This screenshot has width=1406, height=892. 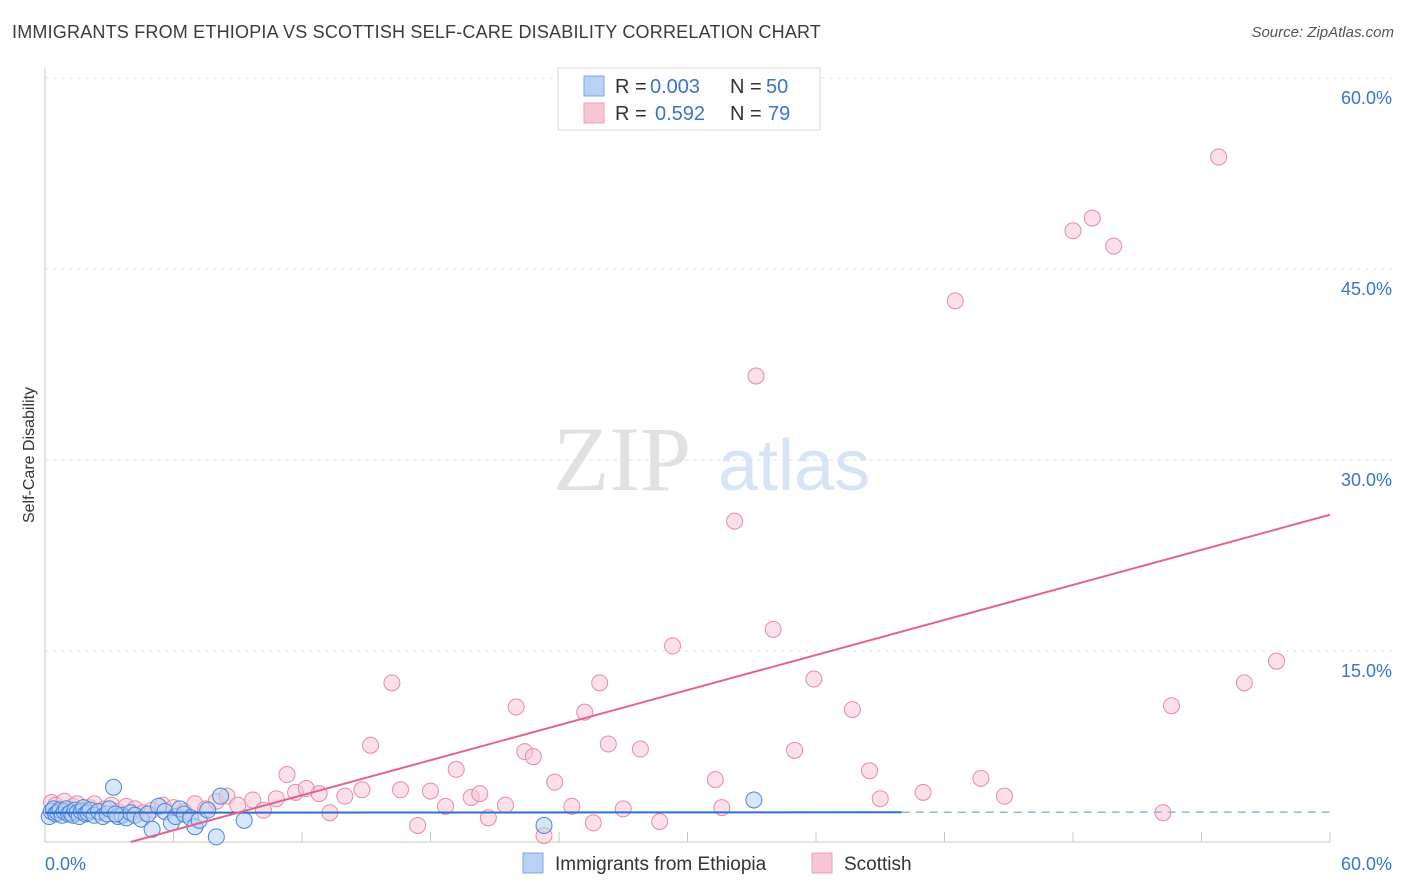 I want to click on y-tick-label-45: 45.0%, so click(x=1366, y=289).